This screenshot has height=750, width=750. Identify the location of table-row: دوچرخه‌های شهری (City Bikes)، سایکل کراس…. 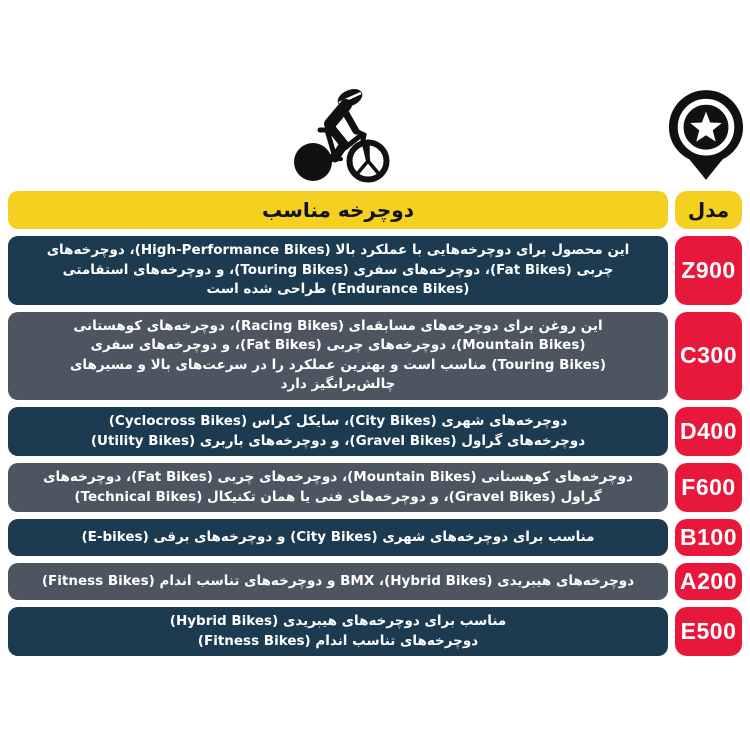
(375, 431).